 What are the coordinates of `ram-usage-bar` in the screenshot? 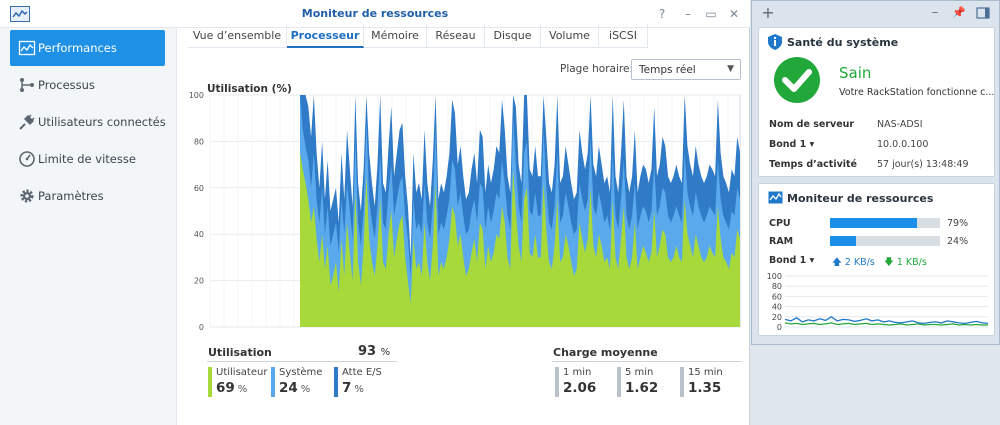 It's located at (885, 241).